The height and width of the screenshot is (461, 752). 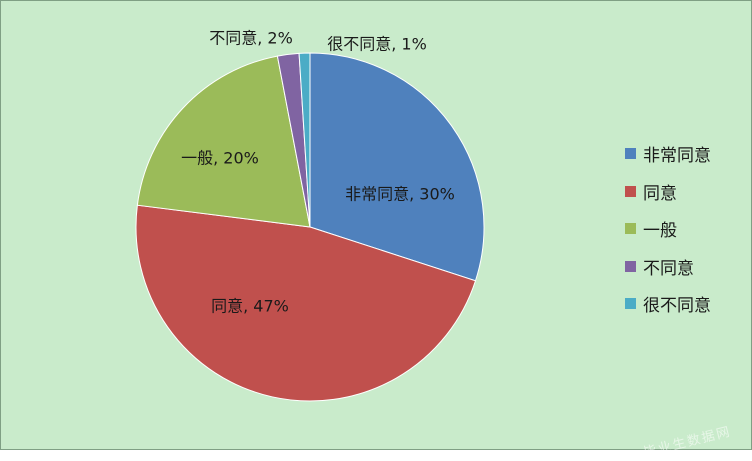 What do you see at coordinates (223, 141) in the screenshot?
I see `pie-slice-neutral` at bounding box center [223, 141].